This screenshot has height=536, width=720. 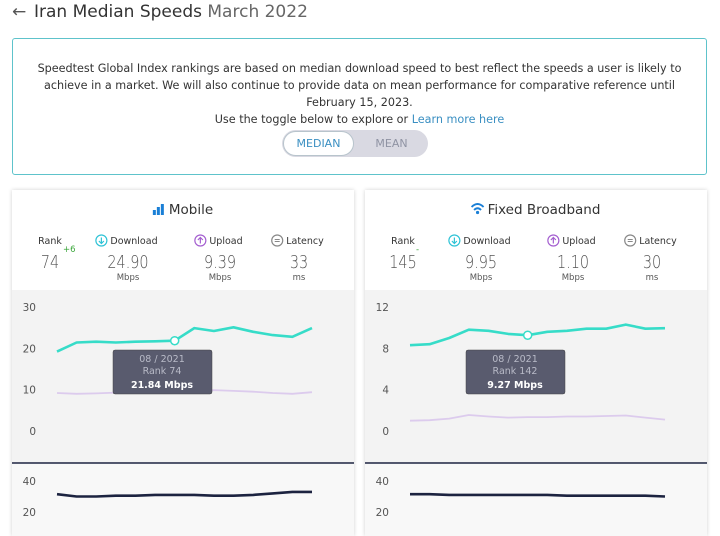 What do you see at coordinates (481, 261) in the screenshot?
I see `stat-value: 9.95` at bounding box center [481, 261].